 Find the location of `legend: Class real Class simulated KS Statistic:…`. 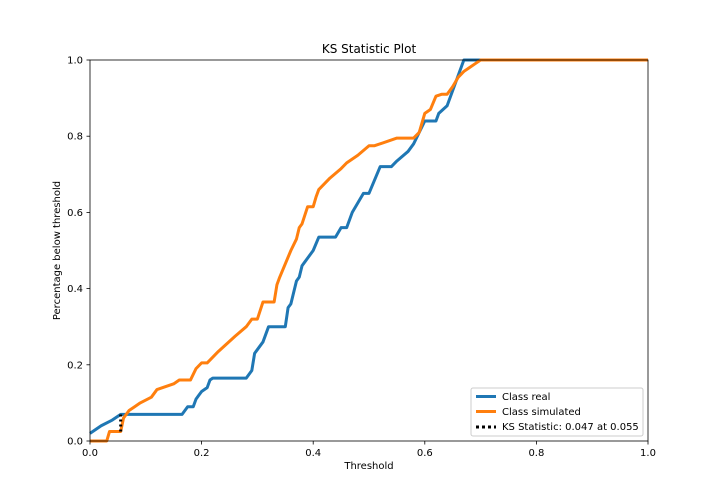

legend: Class real Class simulated KS Statistic:… is located at coordinates (557, 412).